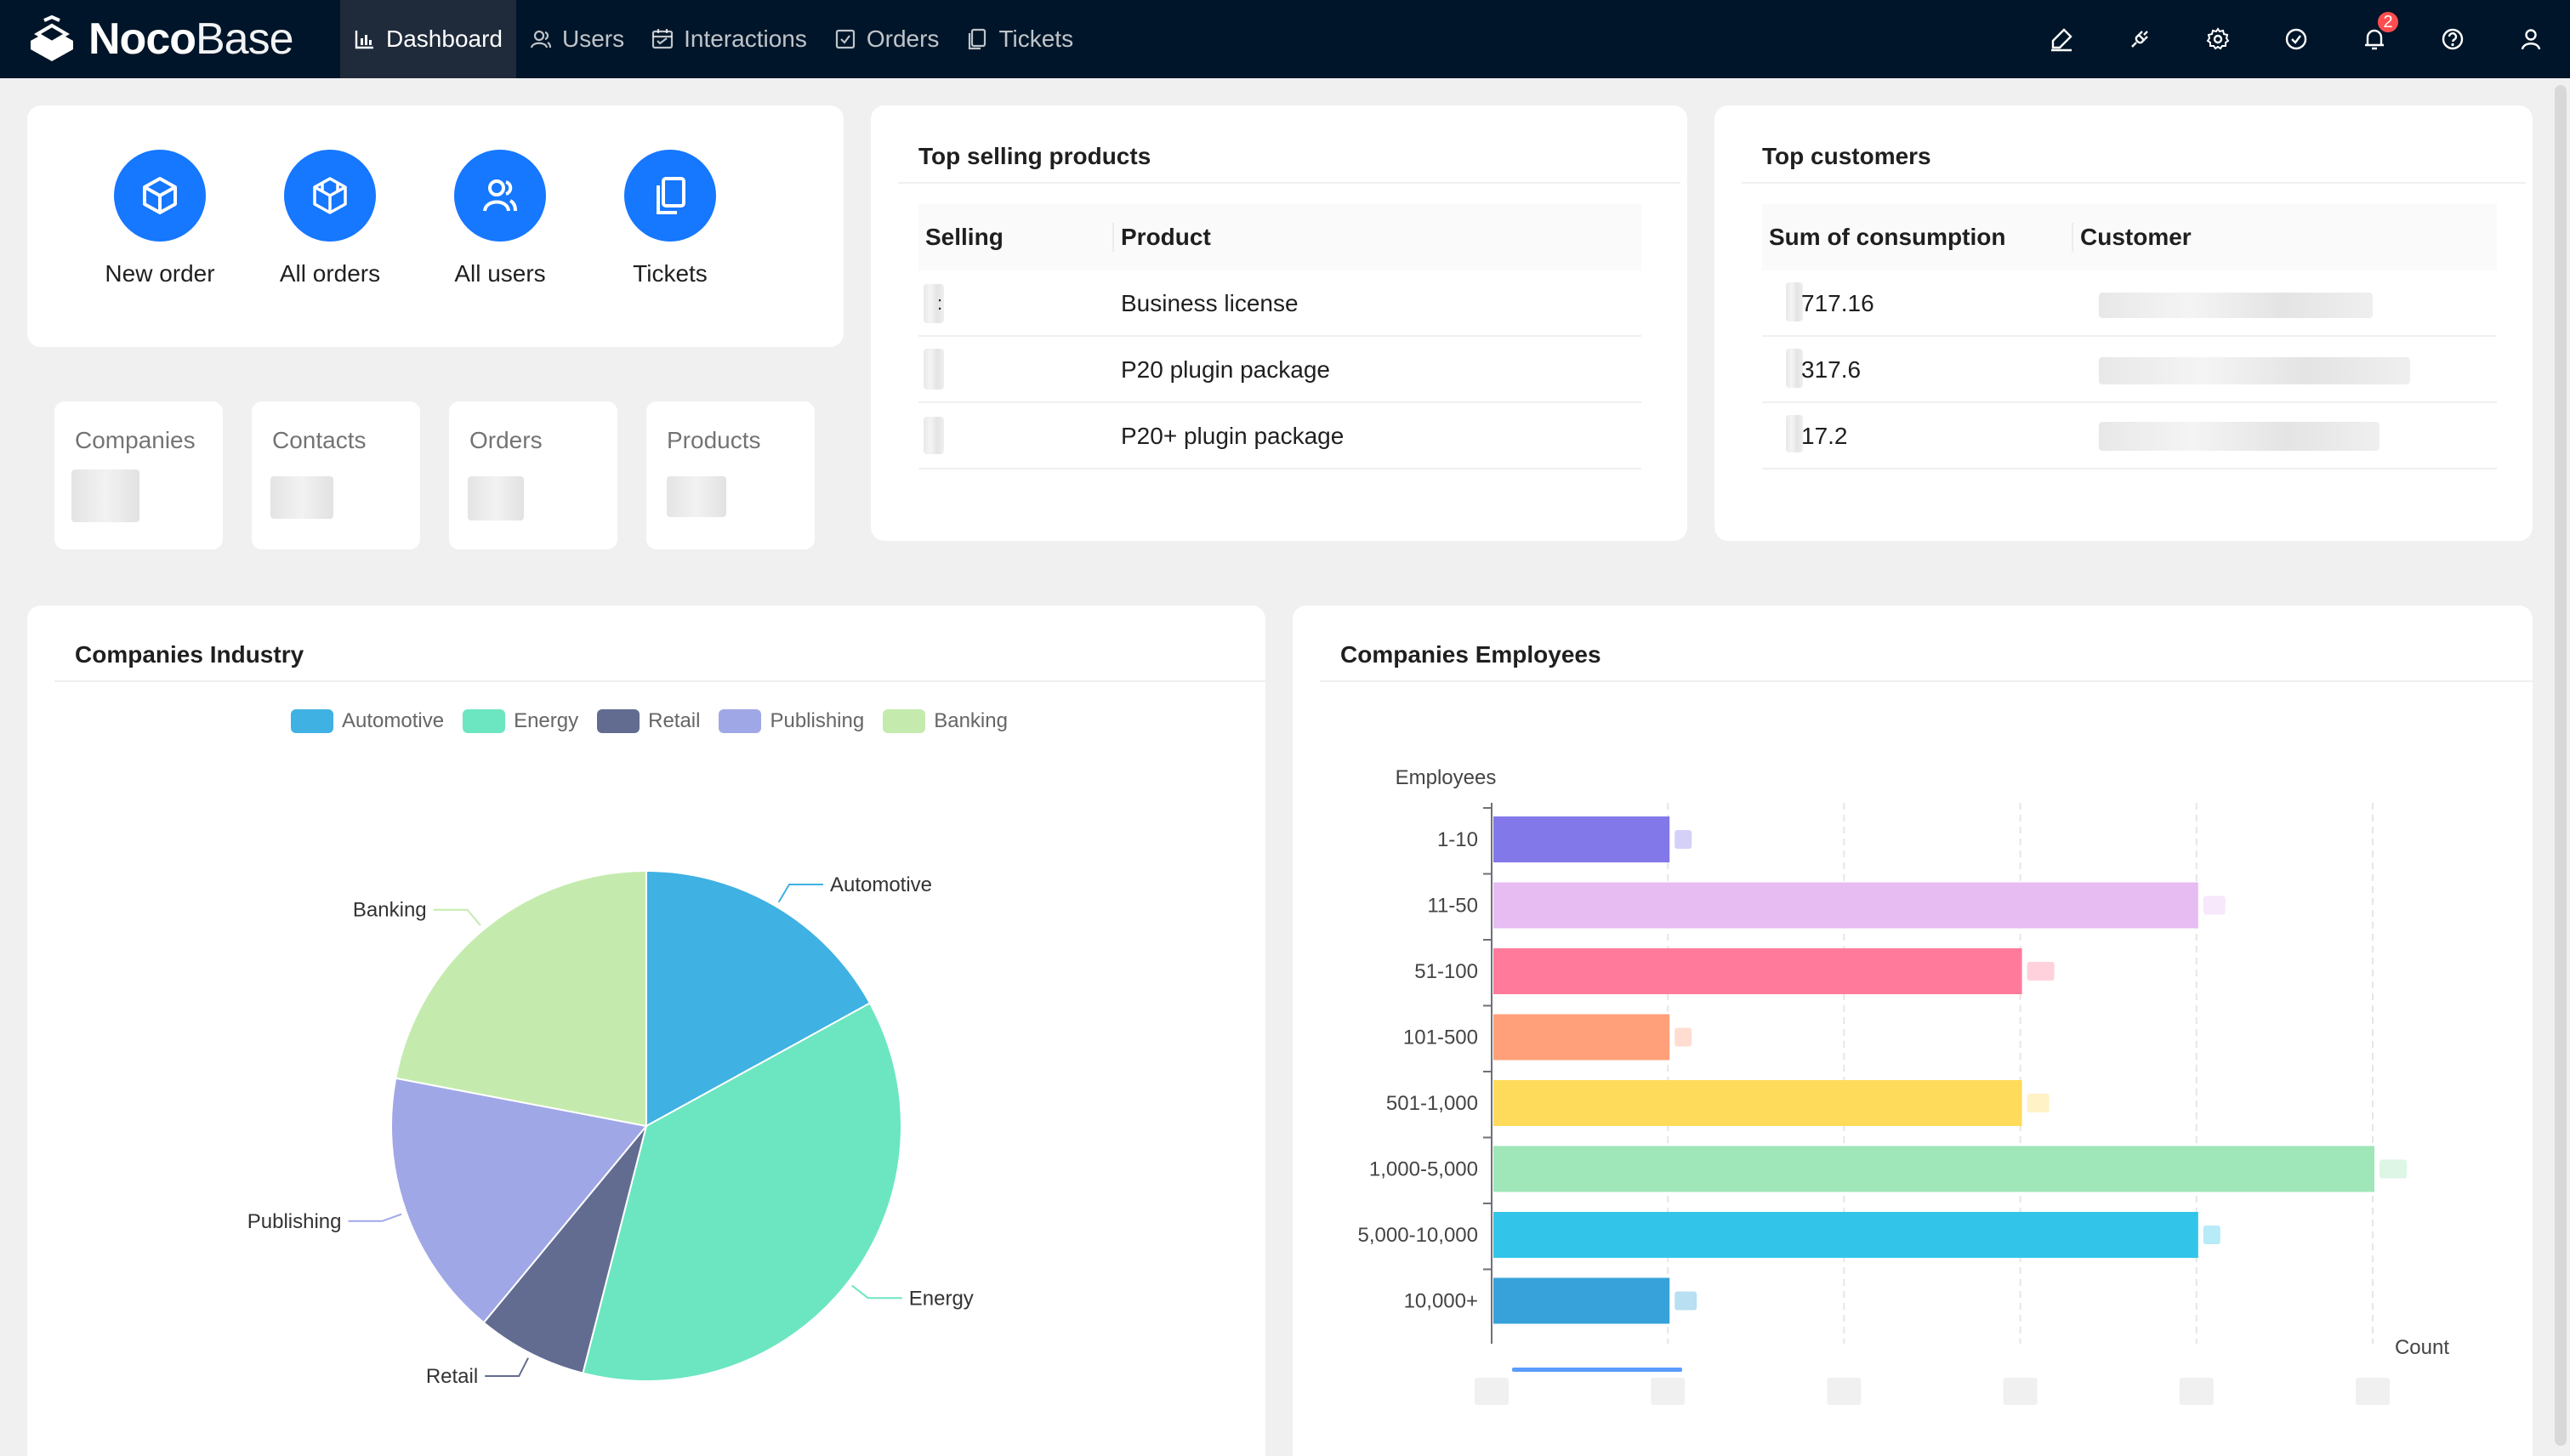  I want to click on stat-products: Products, so click(730, 475).